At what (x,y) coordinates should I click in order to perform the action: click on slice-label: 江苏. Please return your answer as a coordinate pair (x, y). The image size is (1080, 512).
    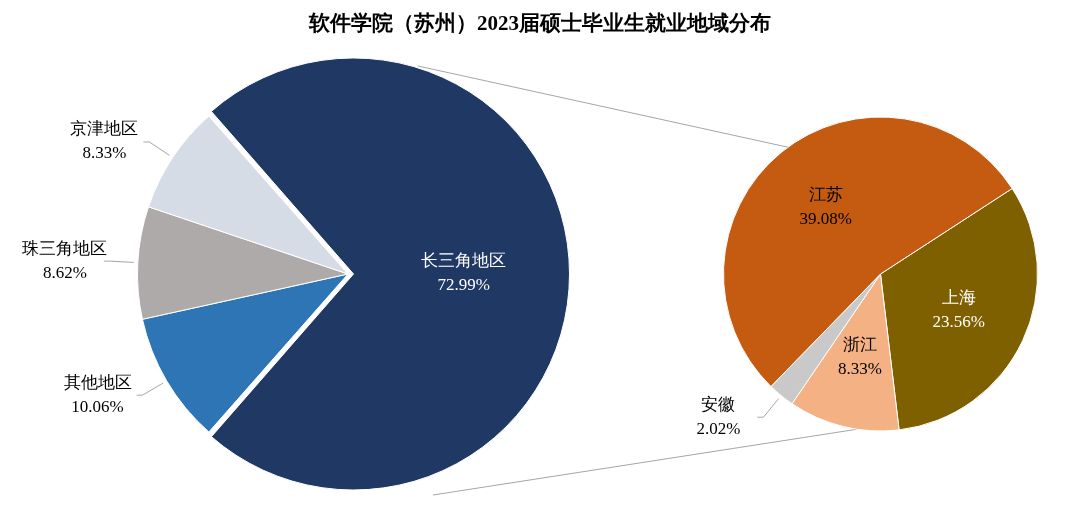
    Looking at the image, I should click on (825, 194).